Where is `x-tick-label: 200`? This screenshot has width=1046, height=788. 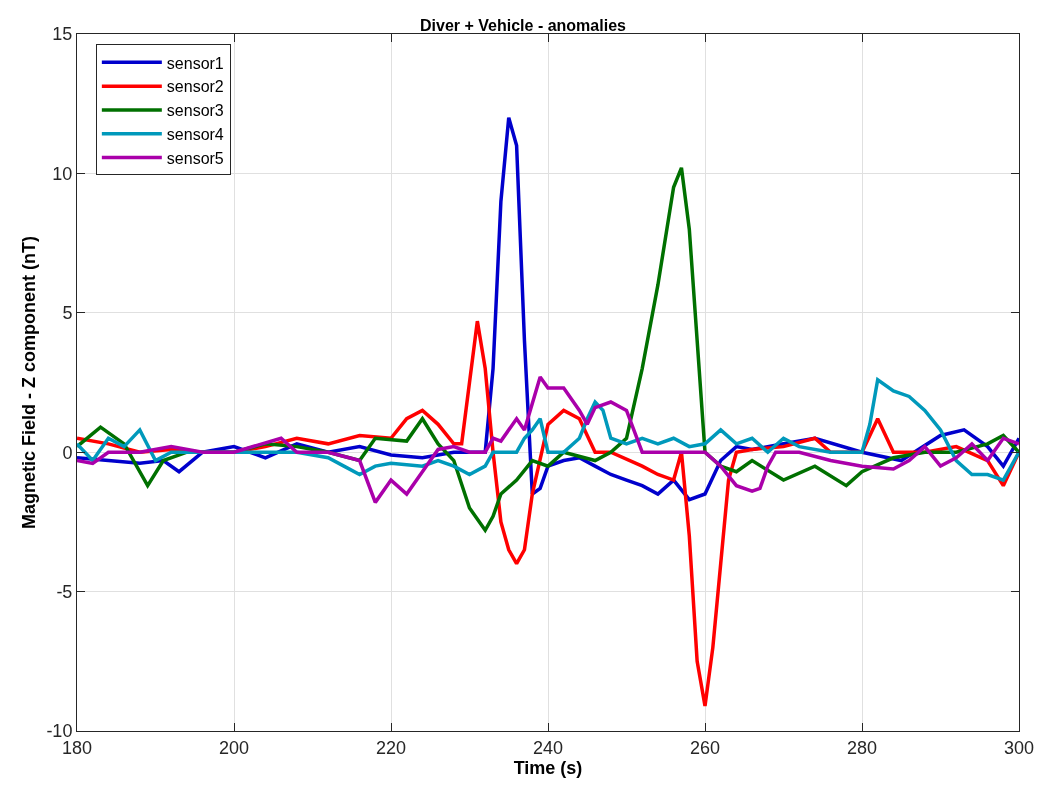 x-tick-label: 200 is located at coordinates (234, 747).